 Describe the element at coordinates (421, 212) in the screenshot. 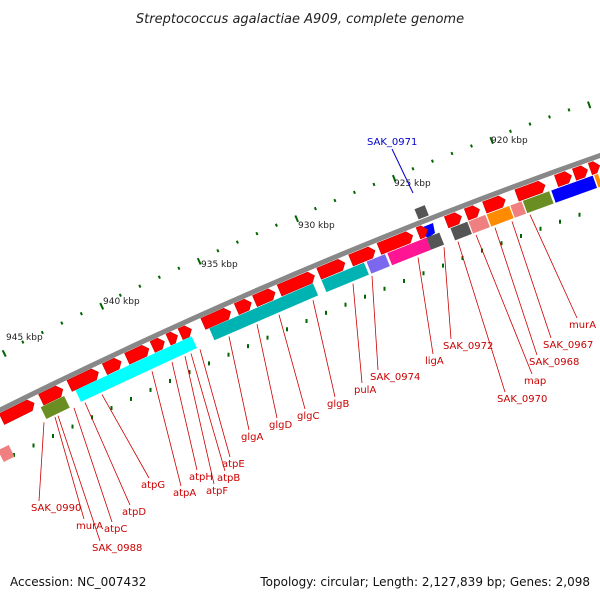

I see `highlighted-gene-box` at that location.